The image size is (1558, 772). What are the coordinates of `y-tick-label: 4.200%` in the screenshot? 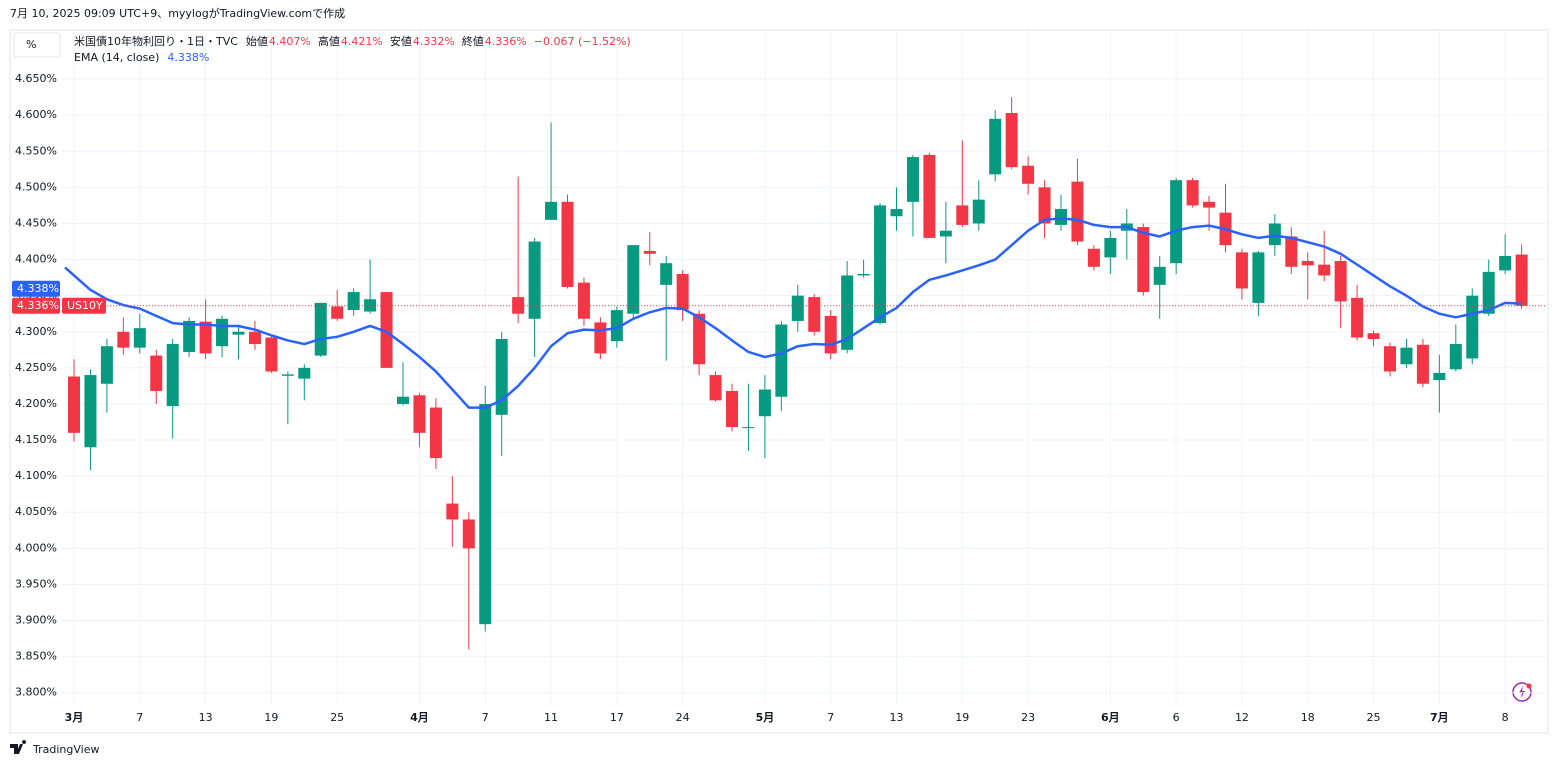 It's located at (36, 403).